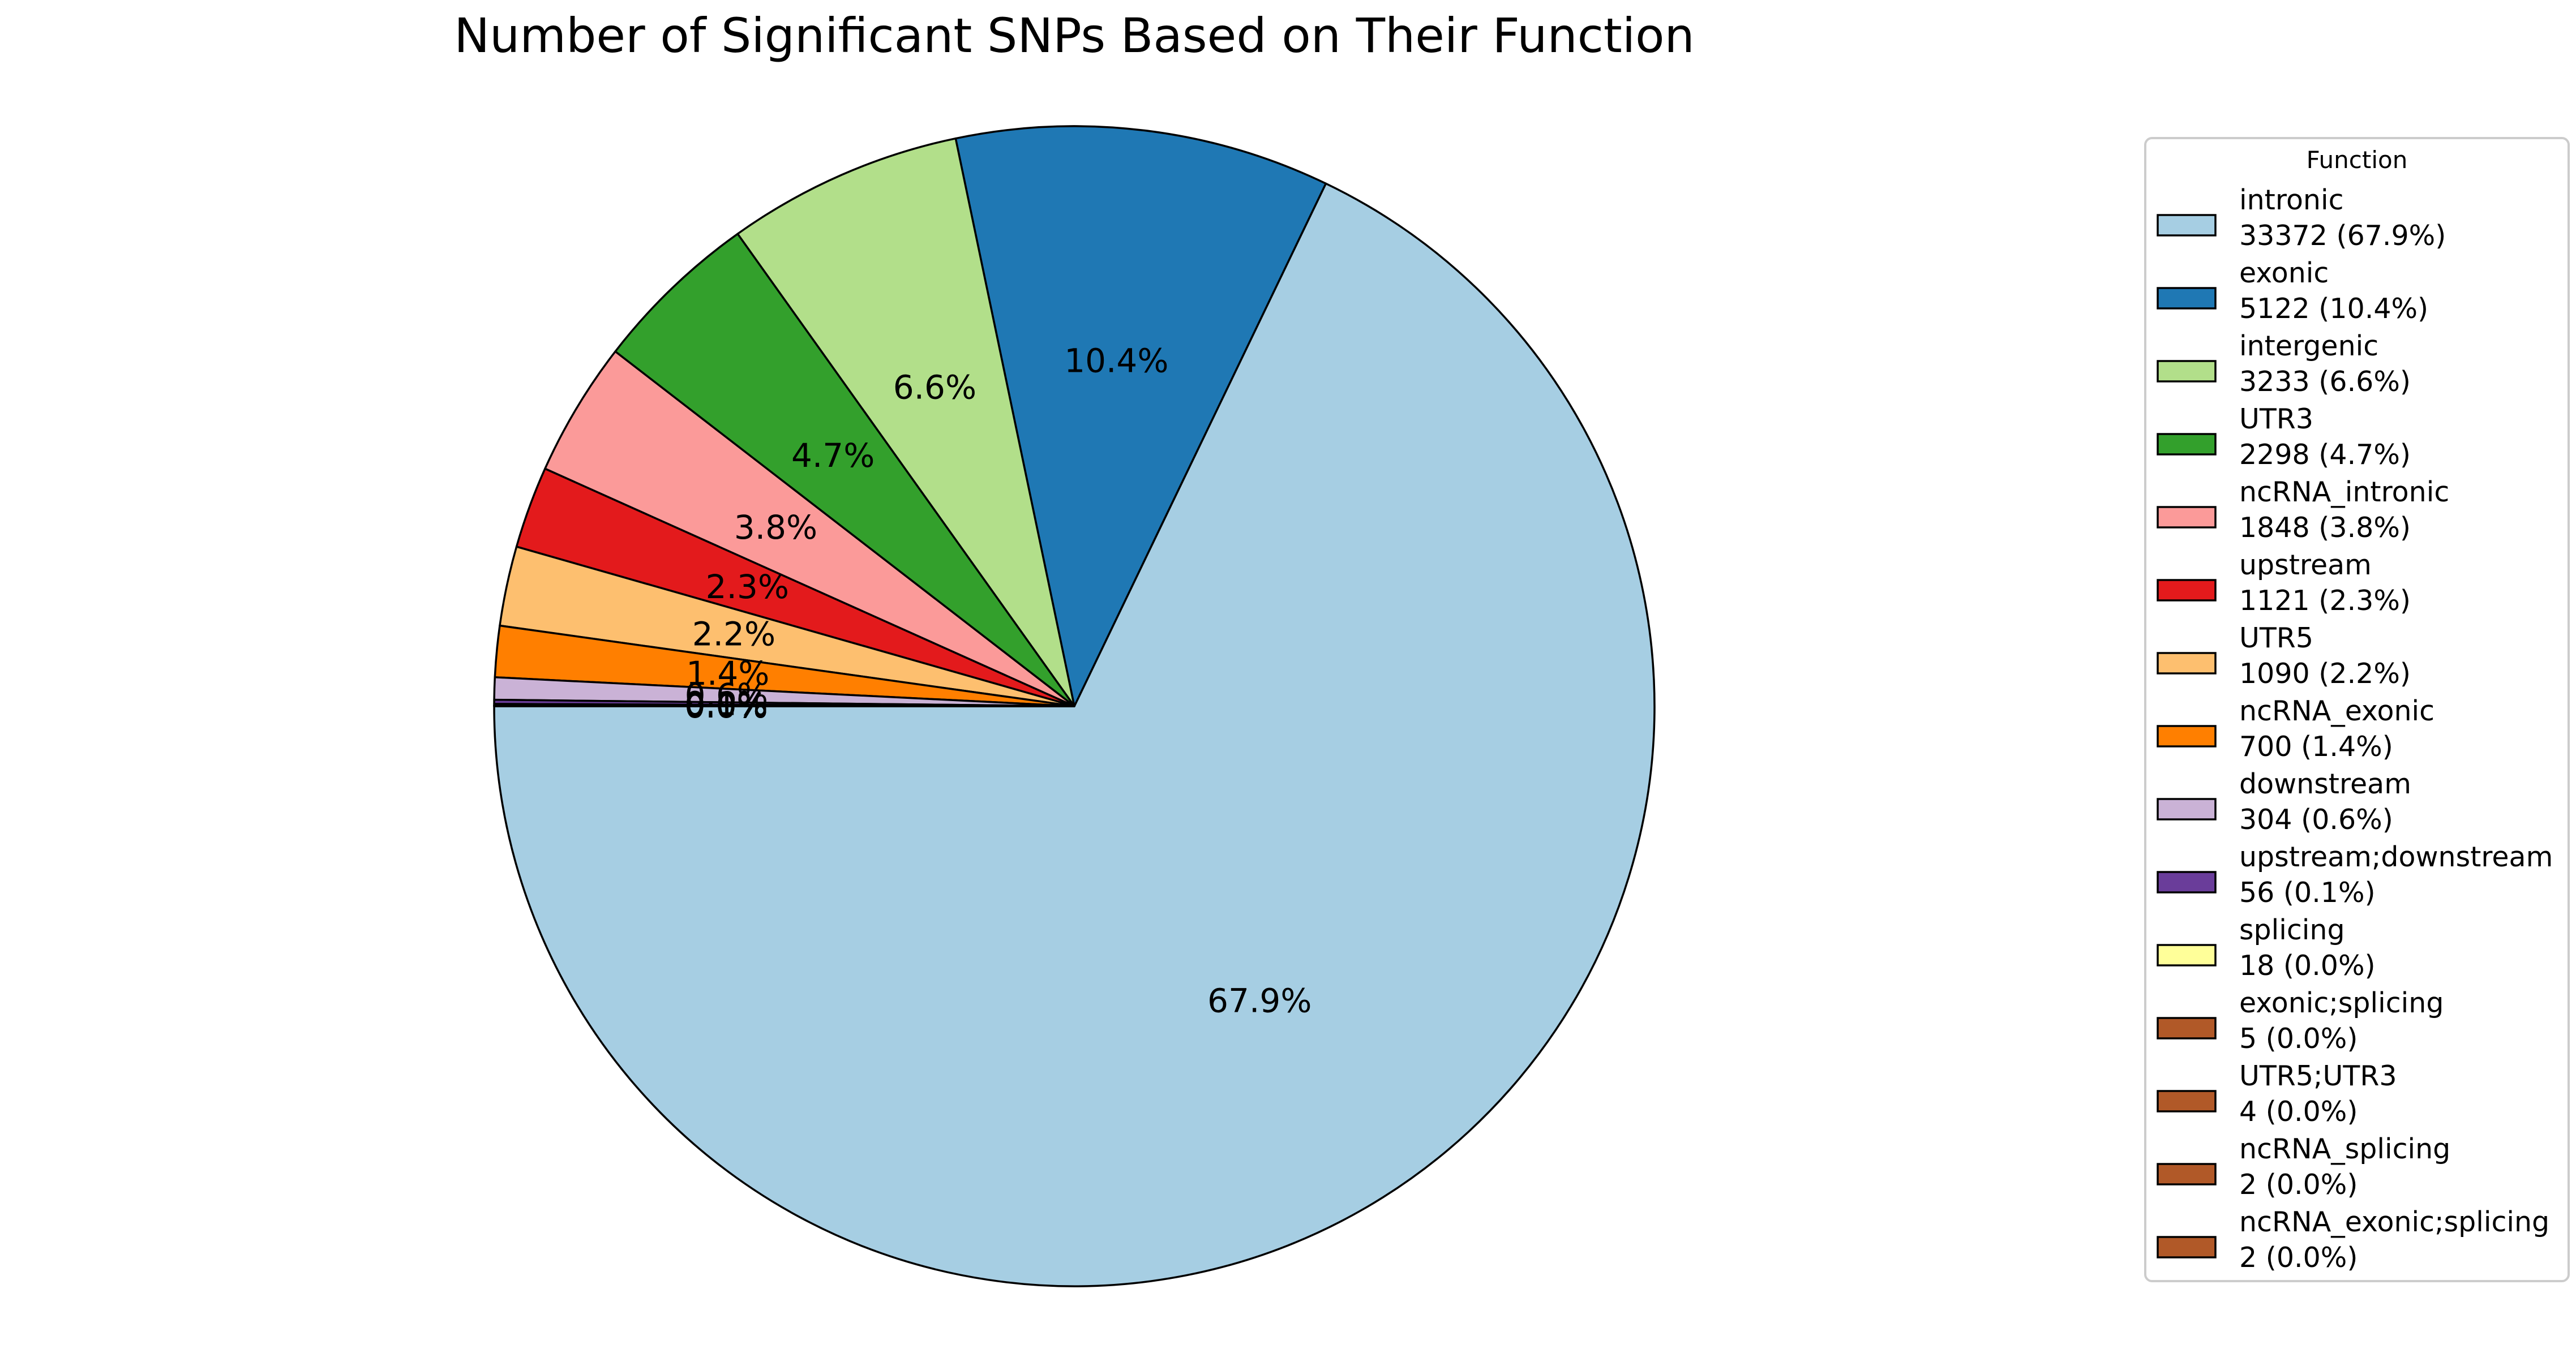  What do you see at coordinates (2394, 1222) in the screenshot?
I see `legend-label: ncRNA_exonic;splicing` at bounding box center [2394, 1222].